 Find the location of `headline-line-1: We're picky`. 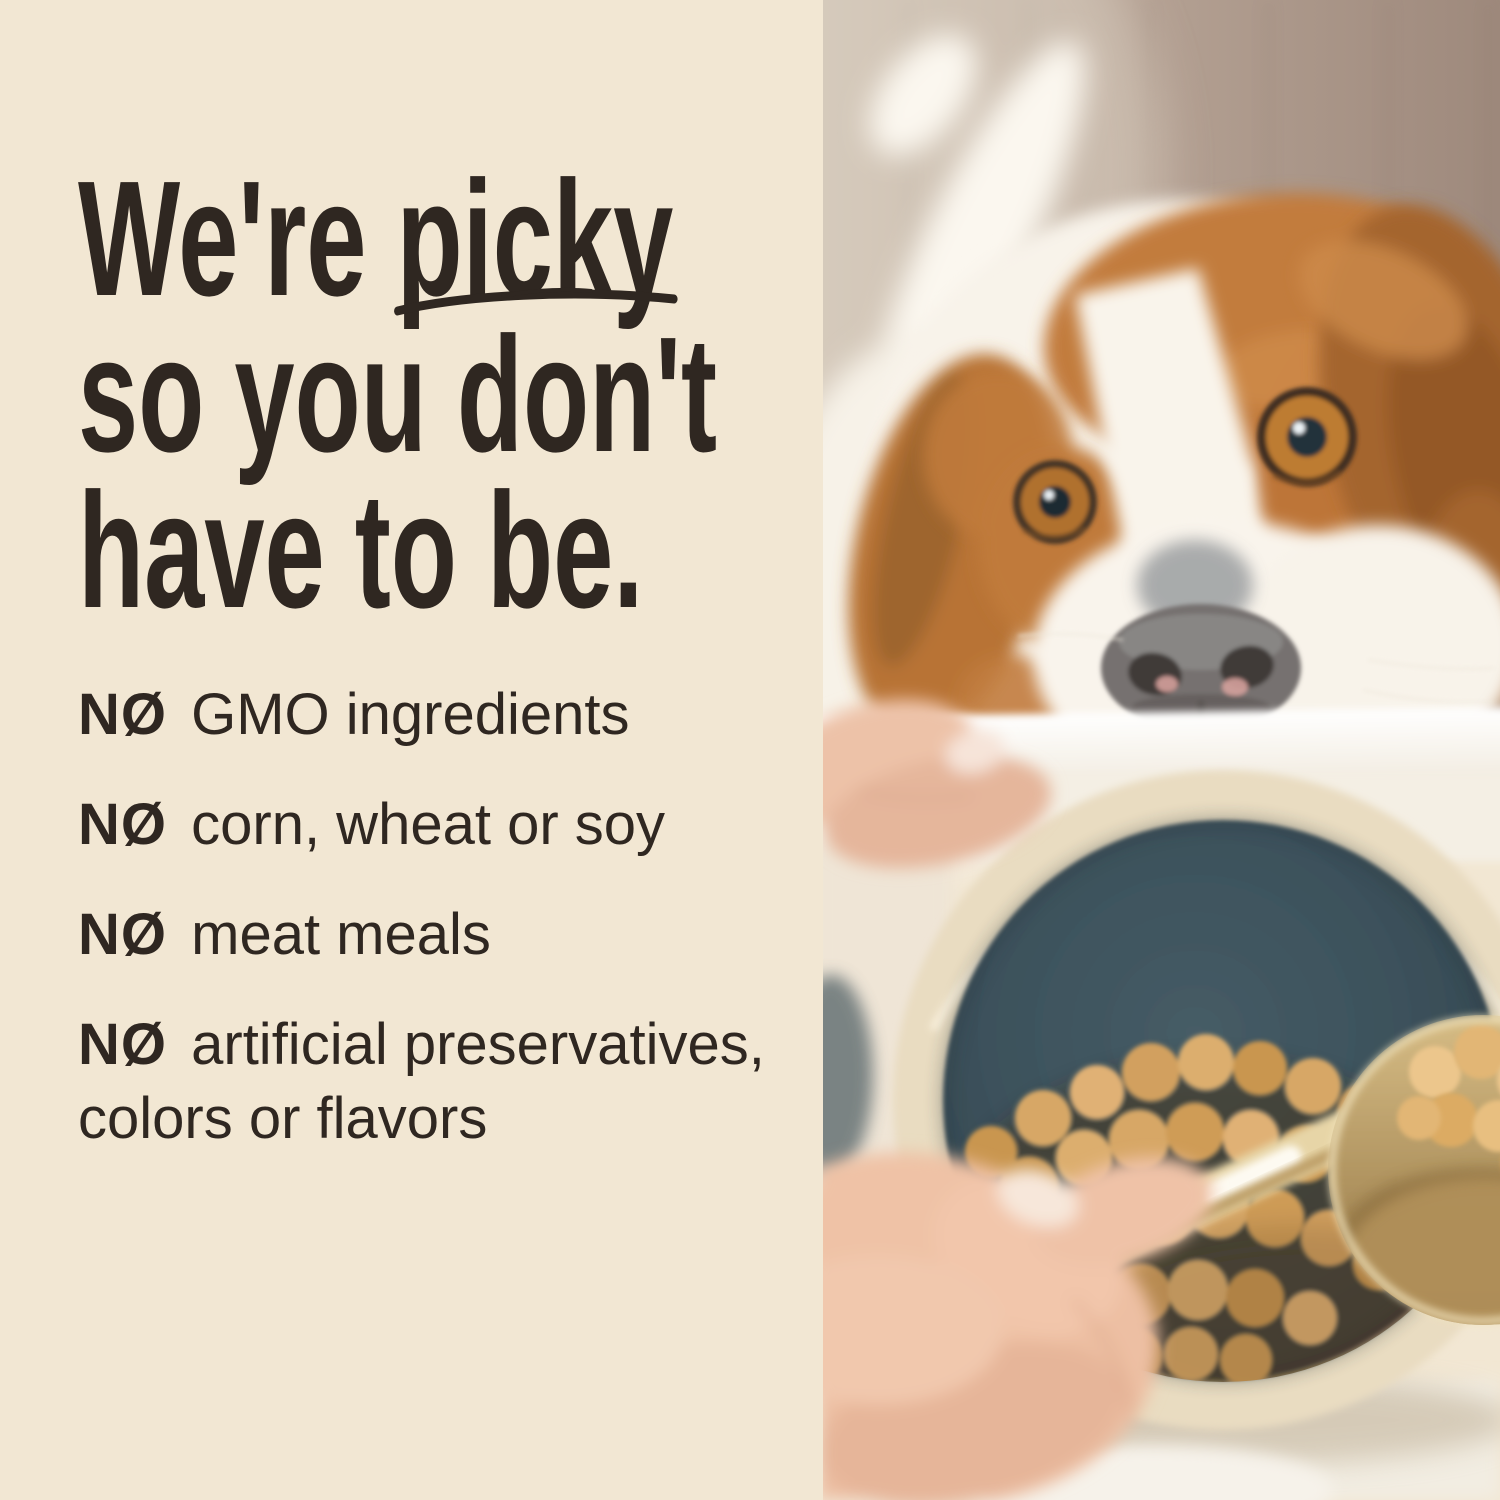

headline-line-1: We're picky is located at coordinates (397, 239).